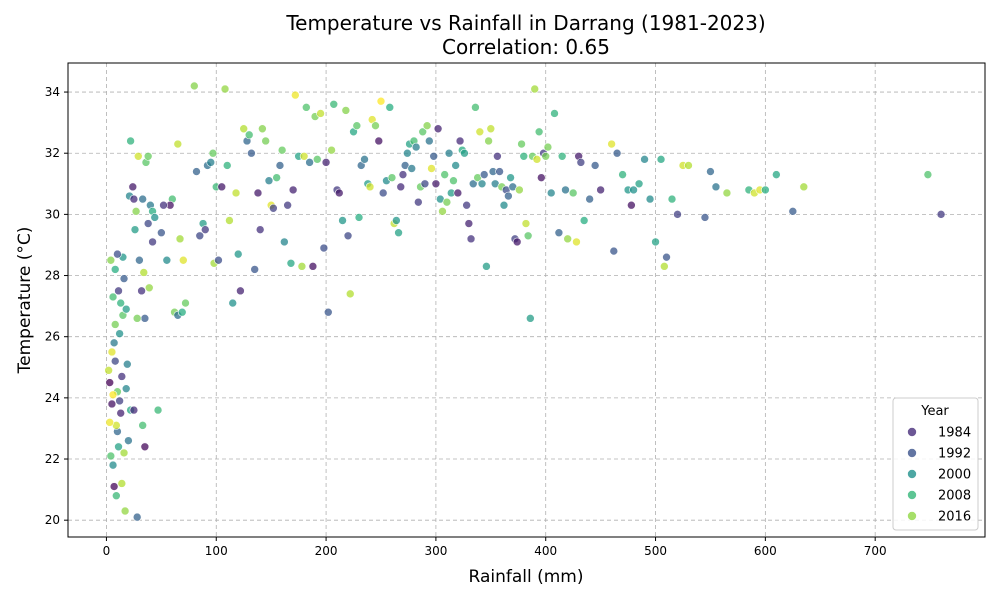 The image size is (1000, 600). Describe the element at coordinates (52, 92) in the screenshot. I see `y-tick-label: 34` at that location.